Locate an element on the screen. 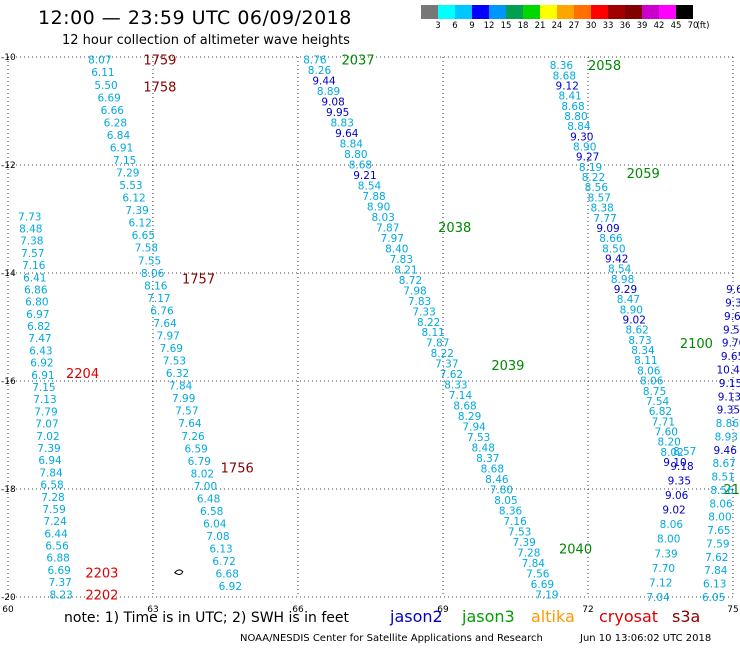 Image resolution: width=740 pixels, height=650 pixels. wave-height-value: 7.70 is located at coordinates (663, 569).